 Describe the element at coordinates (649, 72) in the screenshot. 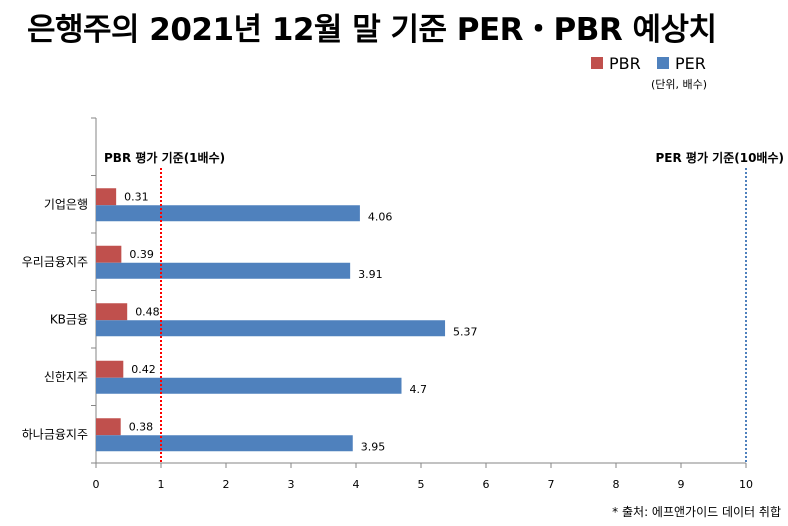

I see `legend: PBR PER (단위, 배수)` at that location.